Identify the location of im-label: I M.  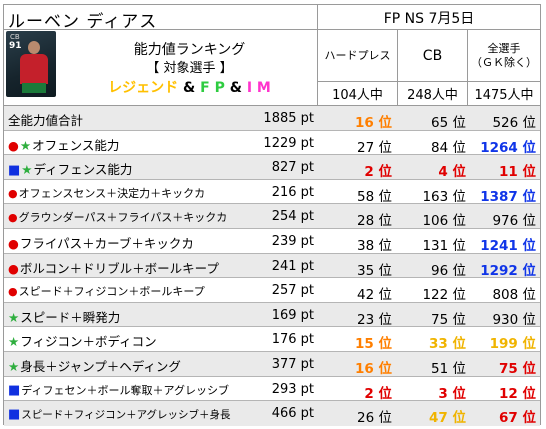
(258, 88).